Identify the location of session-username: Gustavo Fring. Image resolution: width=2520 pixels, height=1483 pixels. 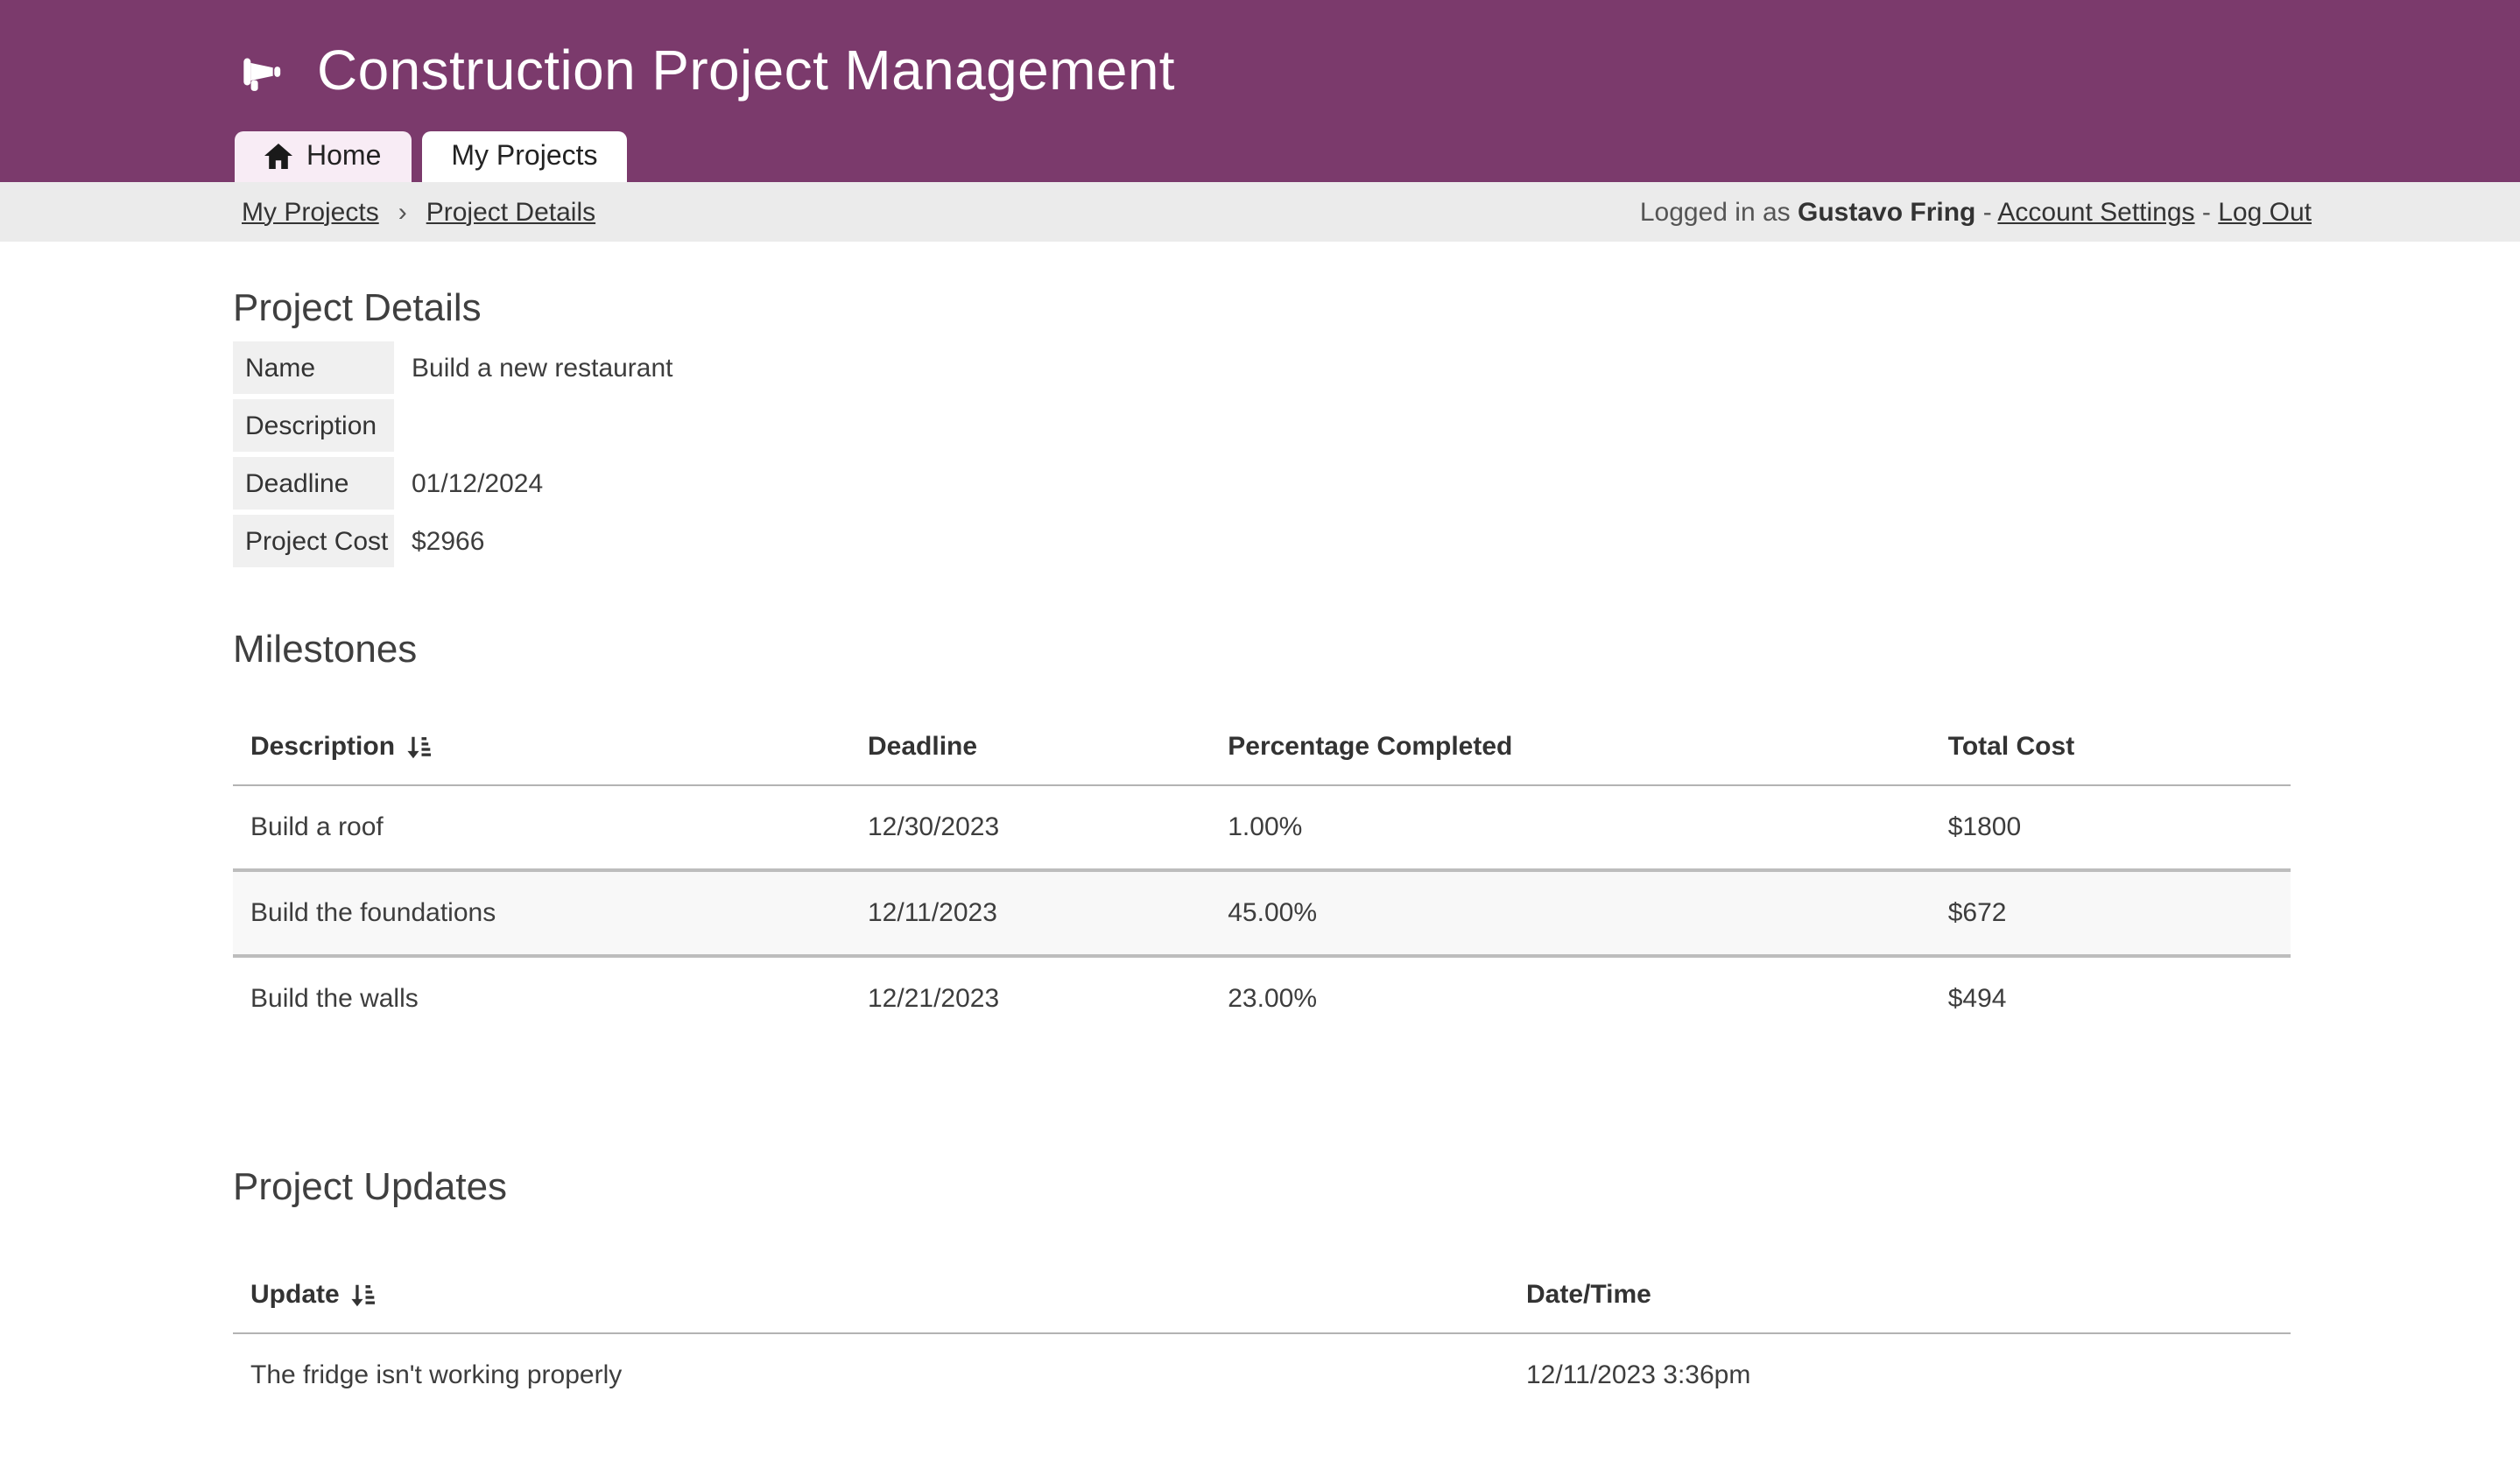
(1887, 212).